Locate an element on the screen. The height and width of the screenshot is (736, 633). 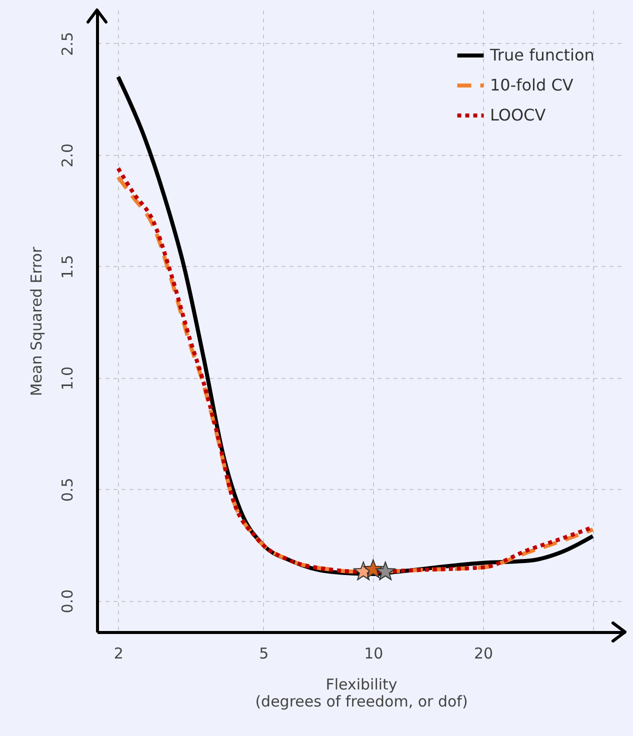
x-axis-title: Flexibility (degrees of freedom, or dof) is located at coordinates (361, 693).